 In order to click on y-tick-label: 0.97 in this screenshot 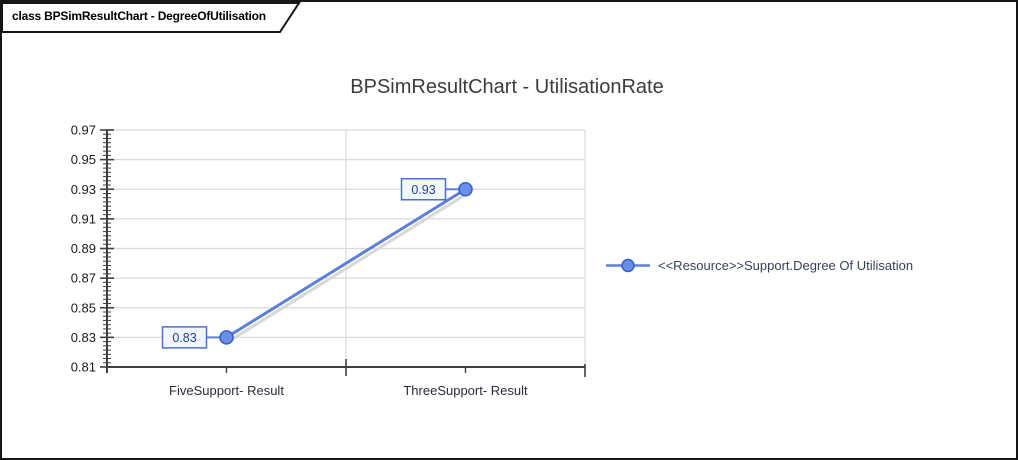, I will do `click(83, 130)`.